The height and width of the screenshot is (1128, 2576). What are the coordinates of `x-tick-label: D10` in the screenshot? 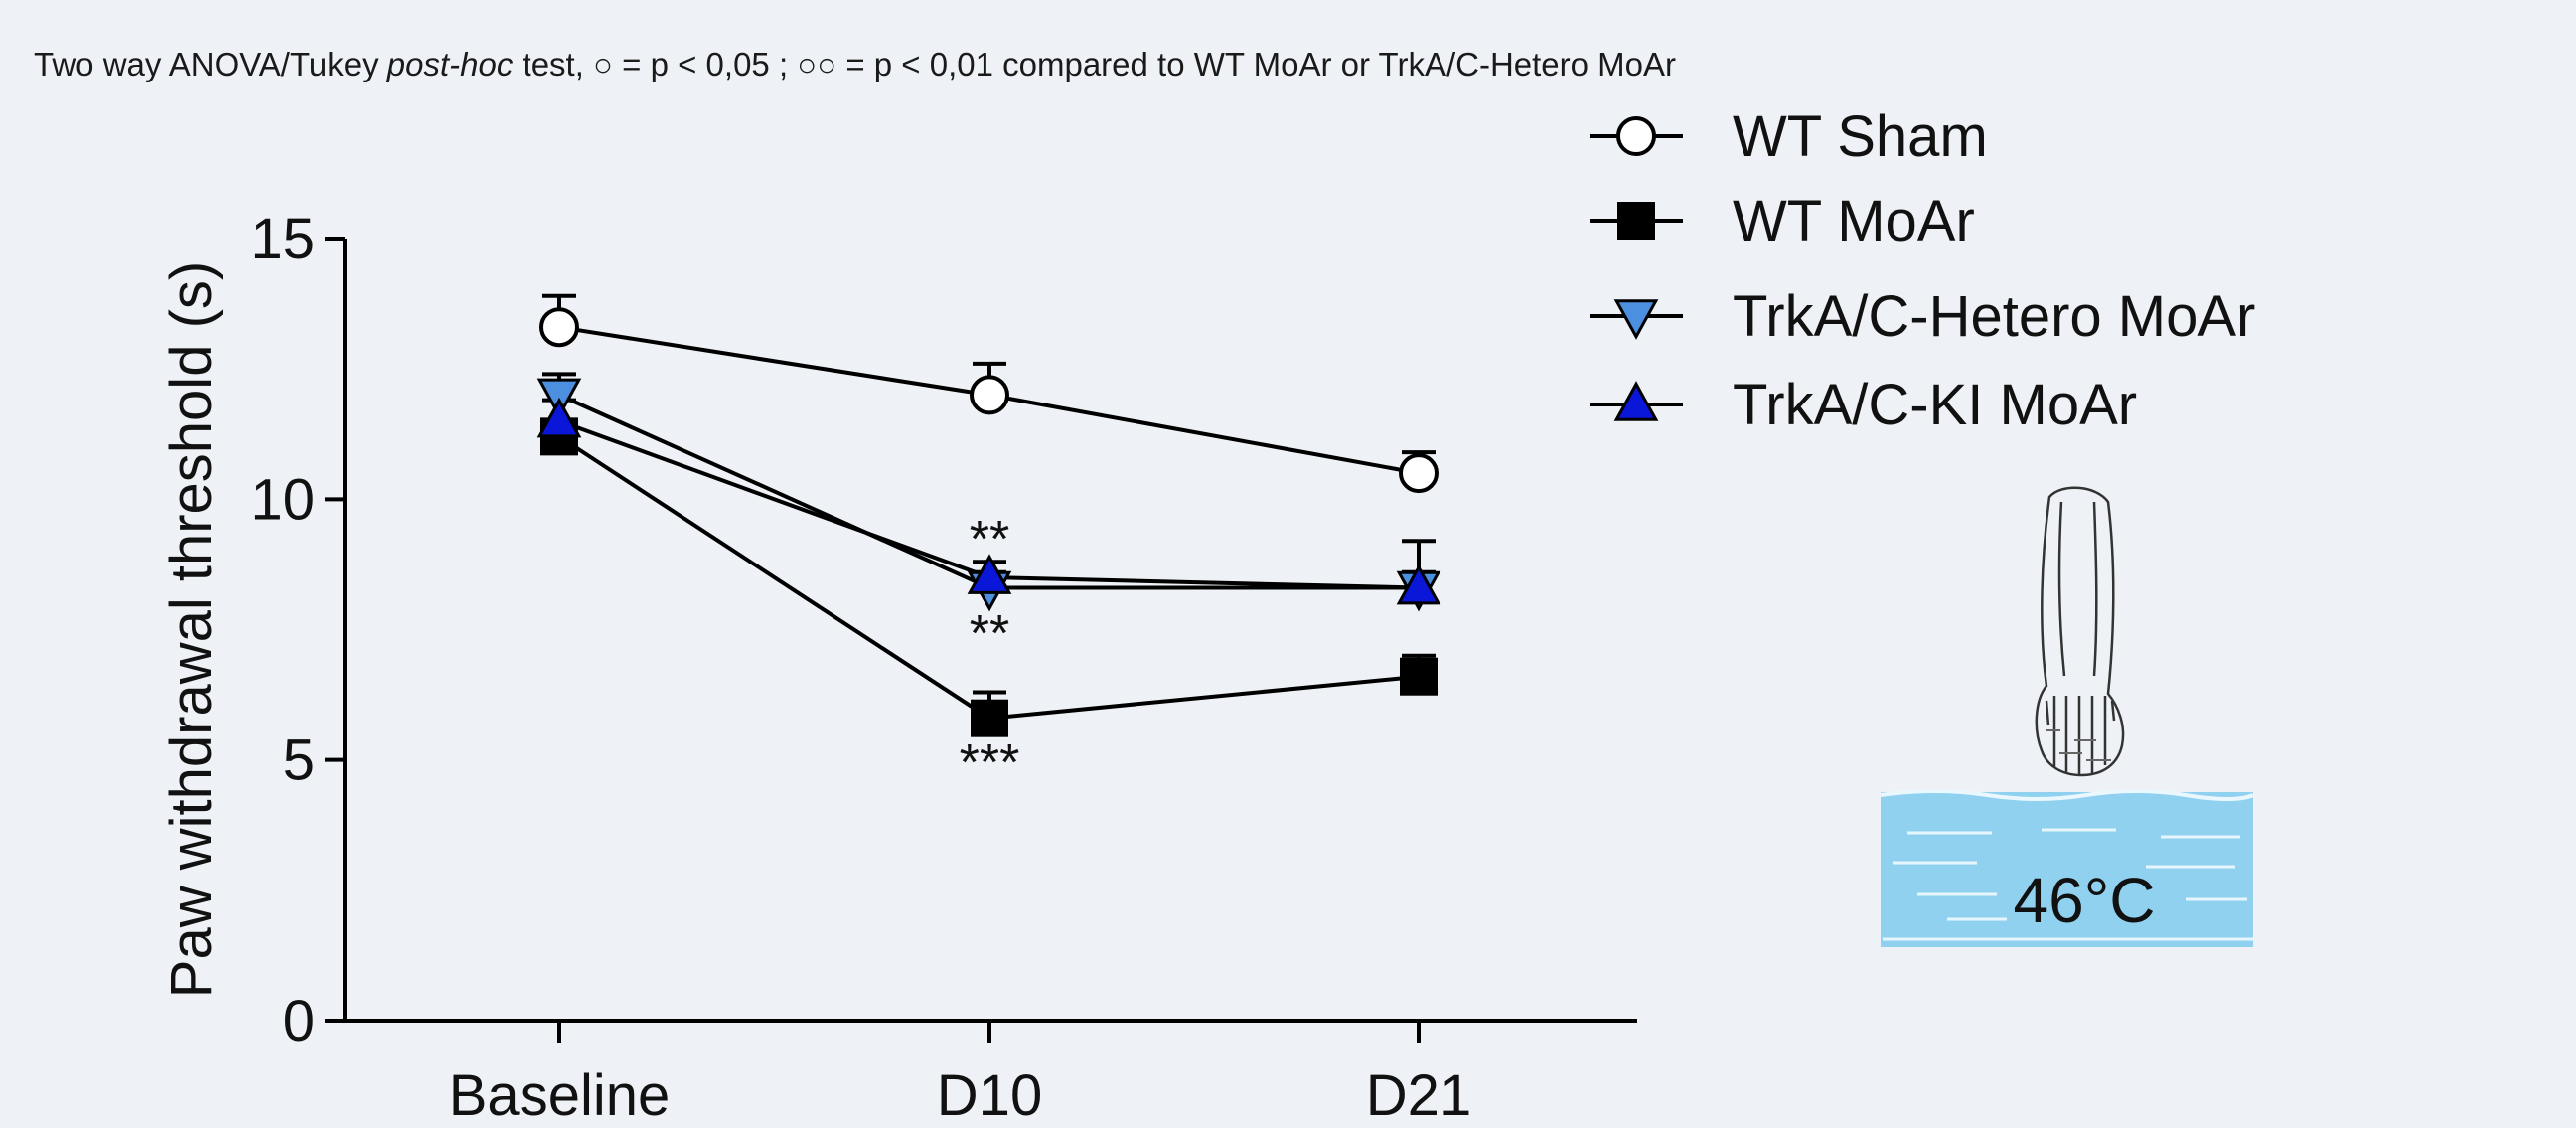 It's located at (989, 1095).